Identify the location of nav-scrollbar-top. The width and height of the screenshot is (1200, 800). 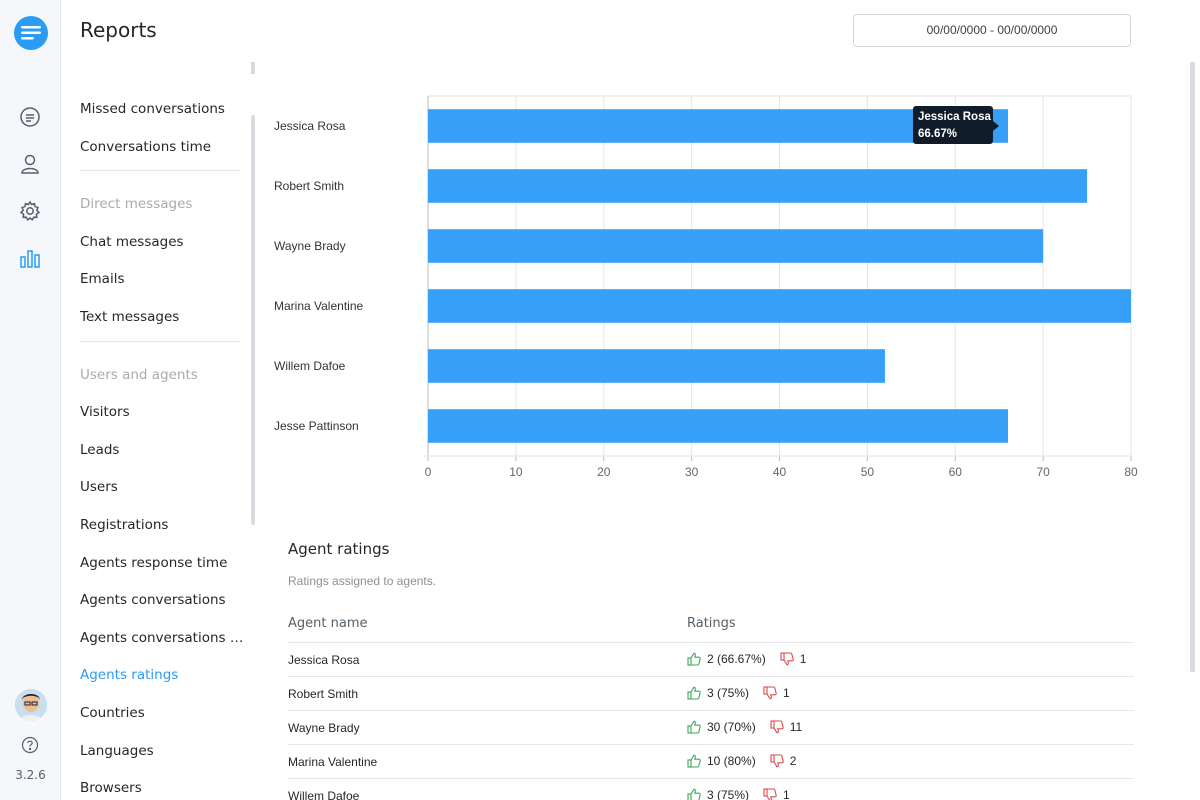
(253, 68).